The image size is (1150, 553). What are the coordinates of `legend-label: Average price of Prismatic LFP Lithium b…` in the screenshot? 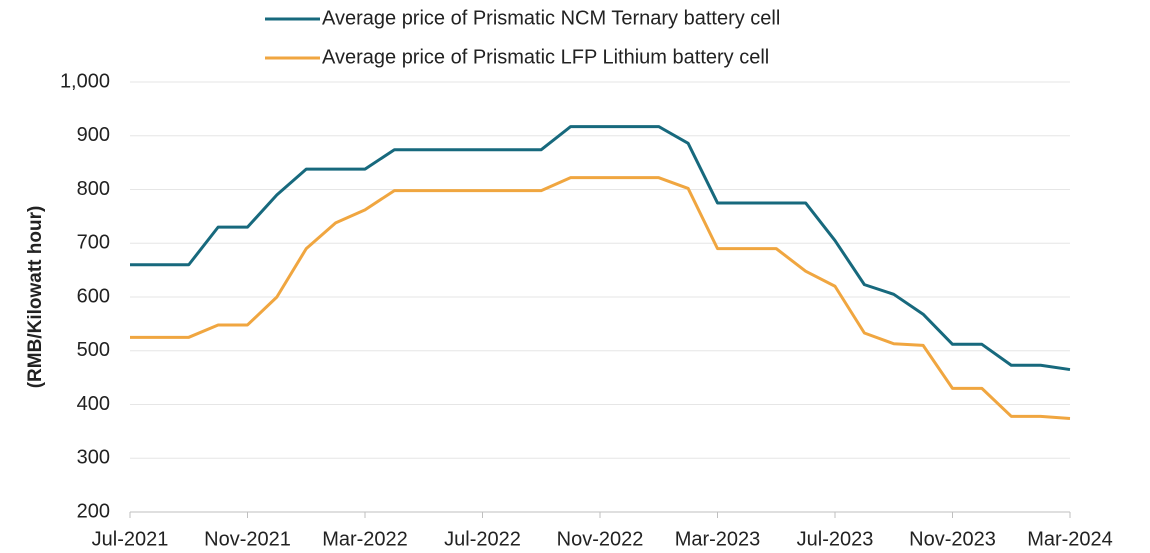 It's located at (545, 57).